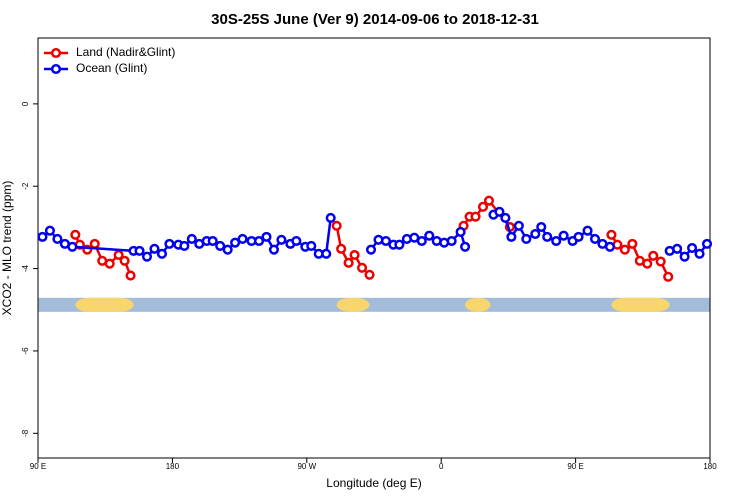  Describe the element at coordinates (373, 483) in the screenshot. I see `x-axis-label: Longitude (deg E)` at that location.